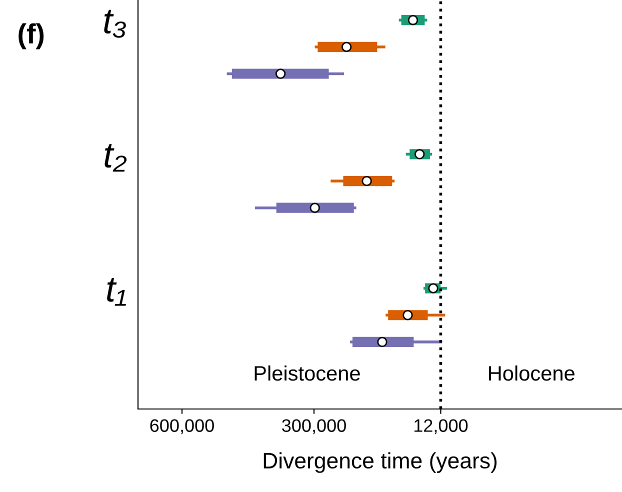  I want to click on y-tick-label: t₂, so click(115, 158).